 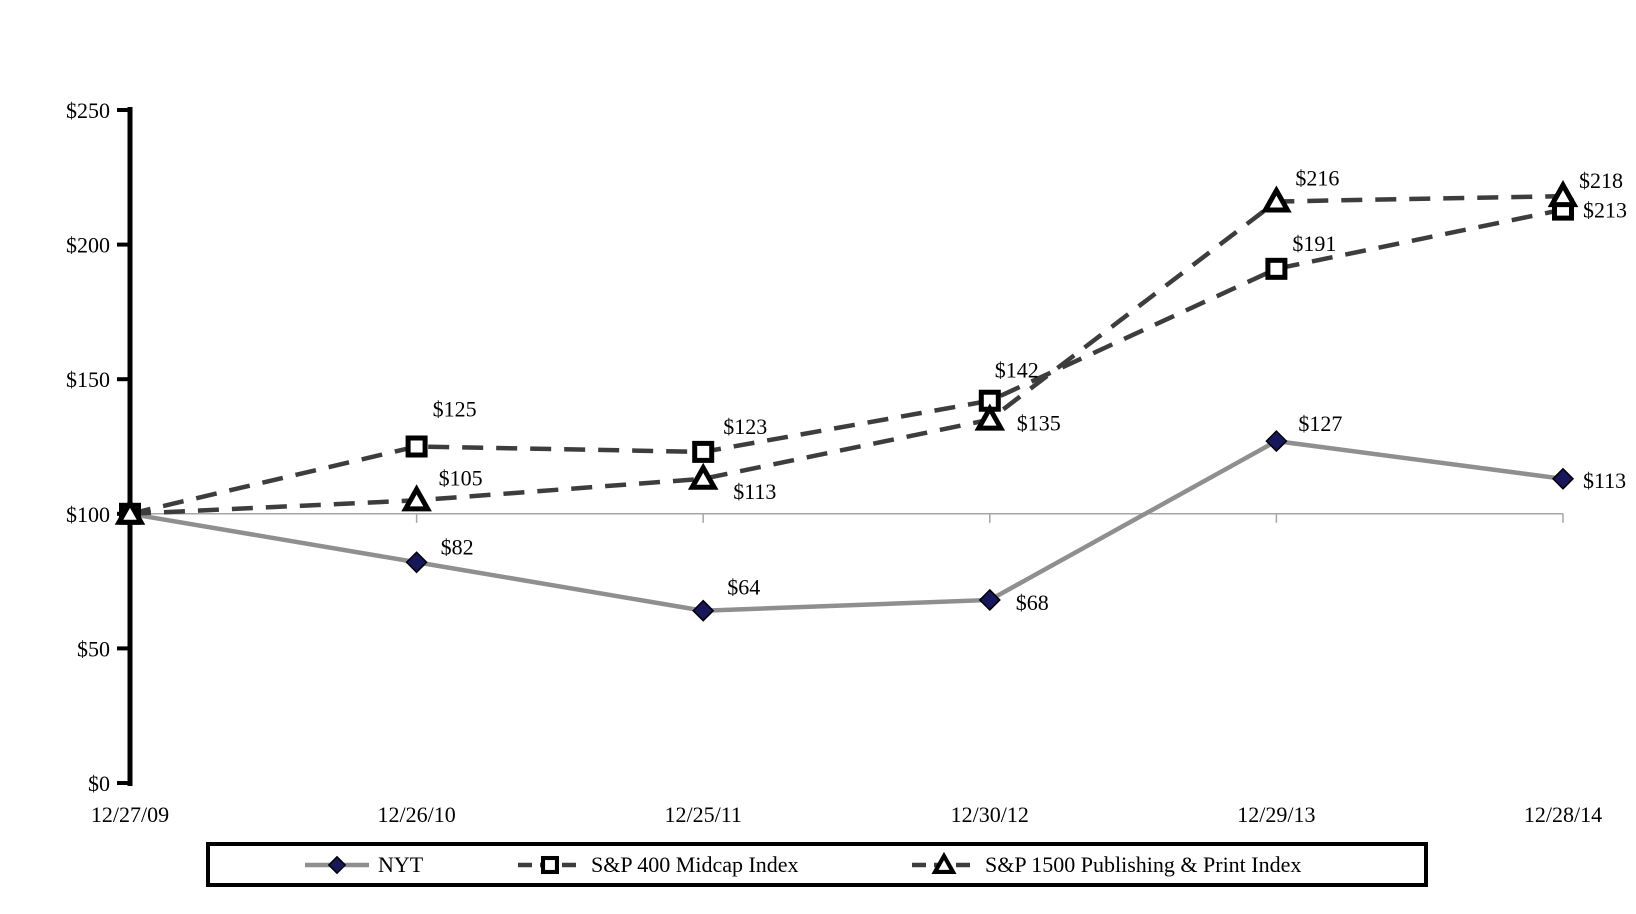 I want to click on legend-item-triangle: S&P 1500 Publishing & Print Index, so click(x=1106, y=864).